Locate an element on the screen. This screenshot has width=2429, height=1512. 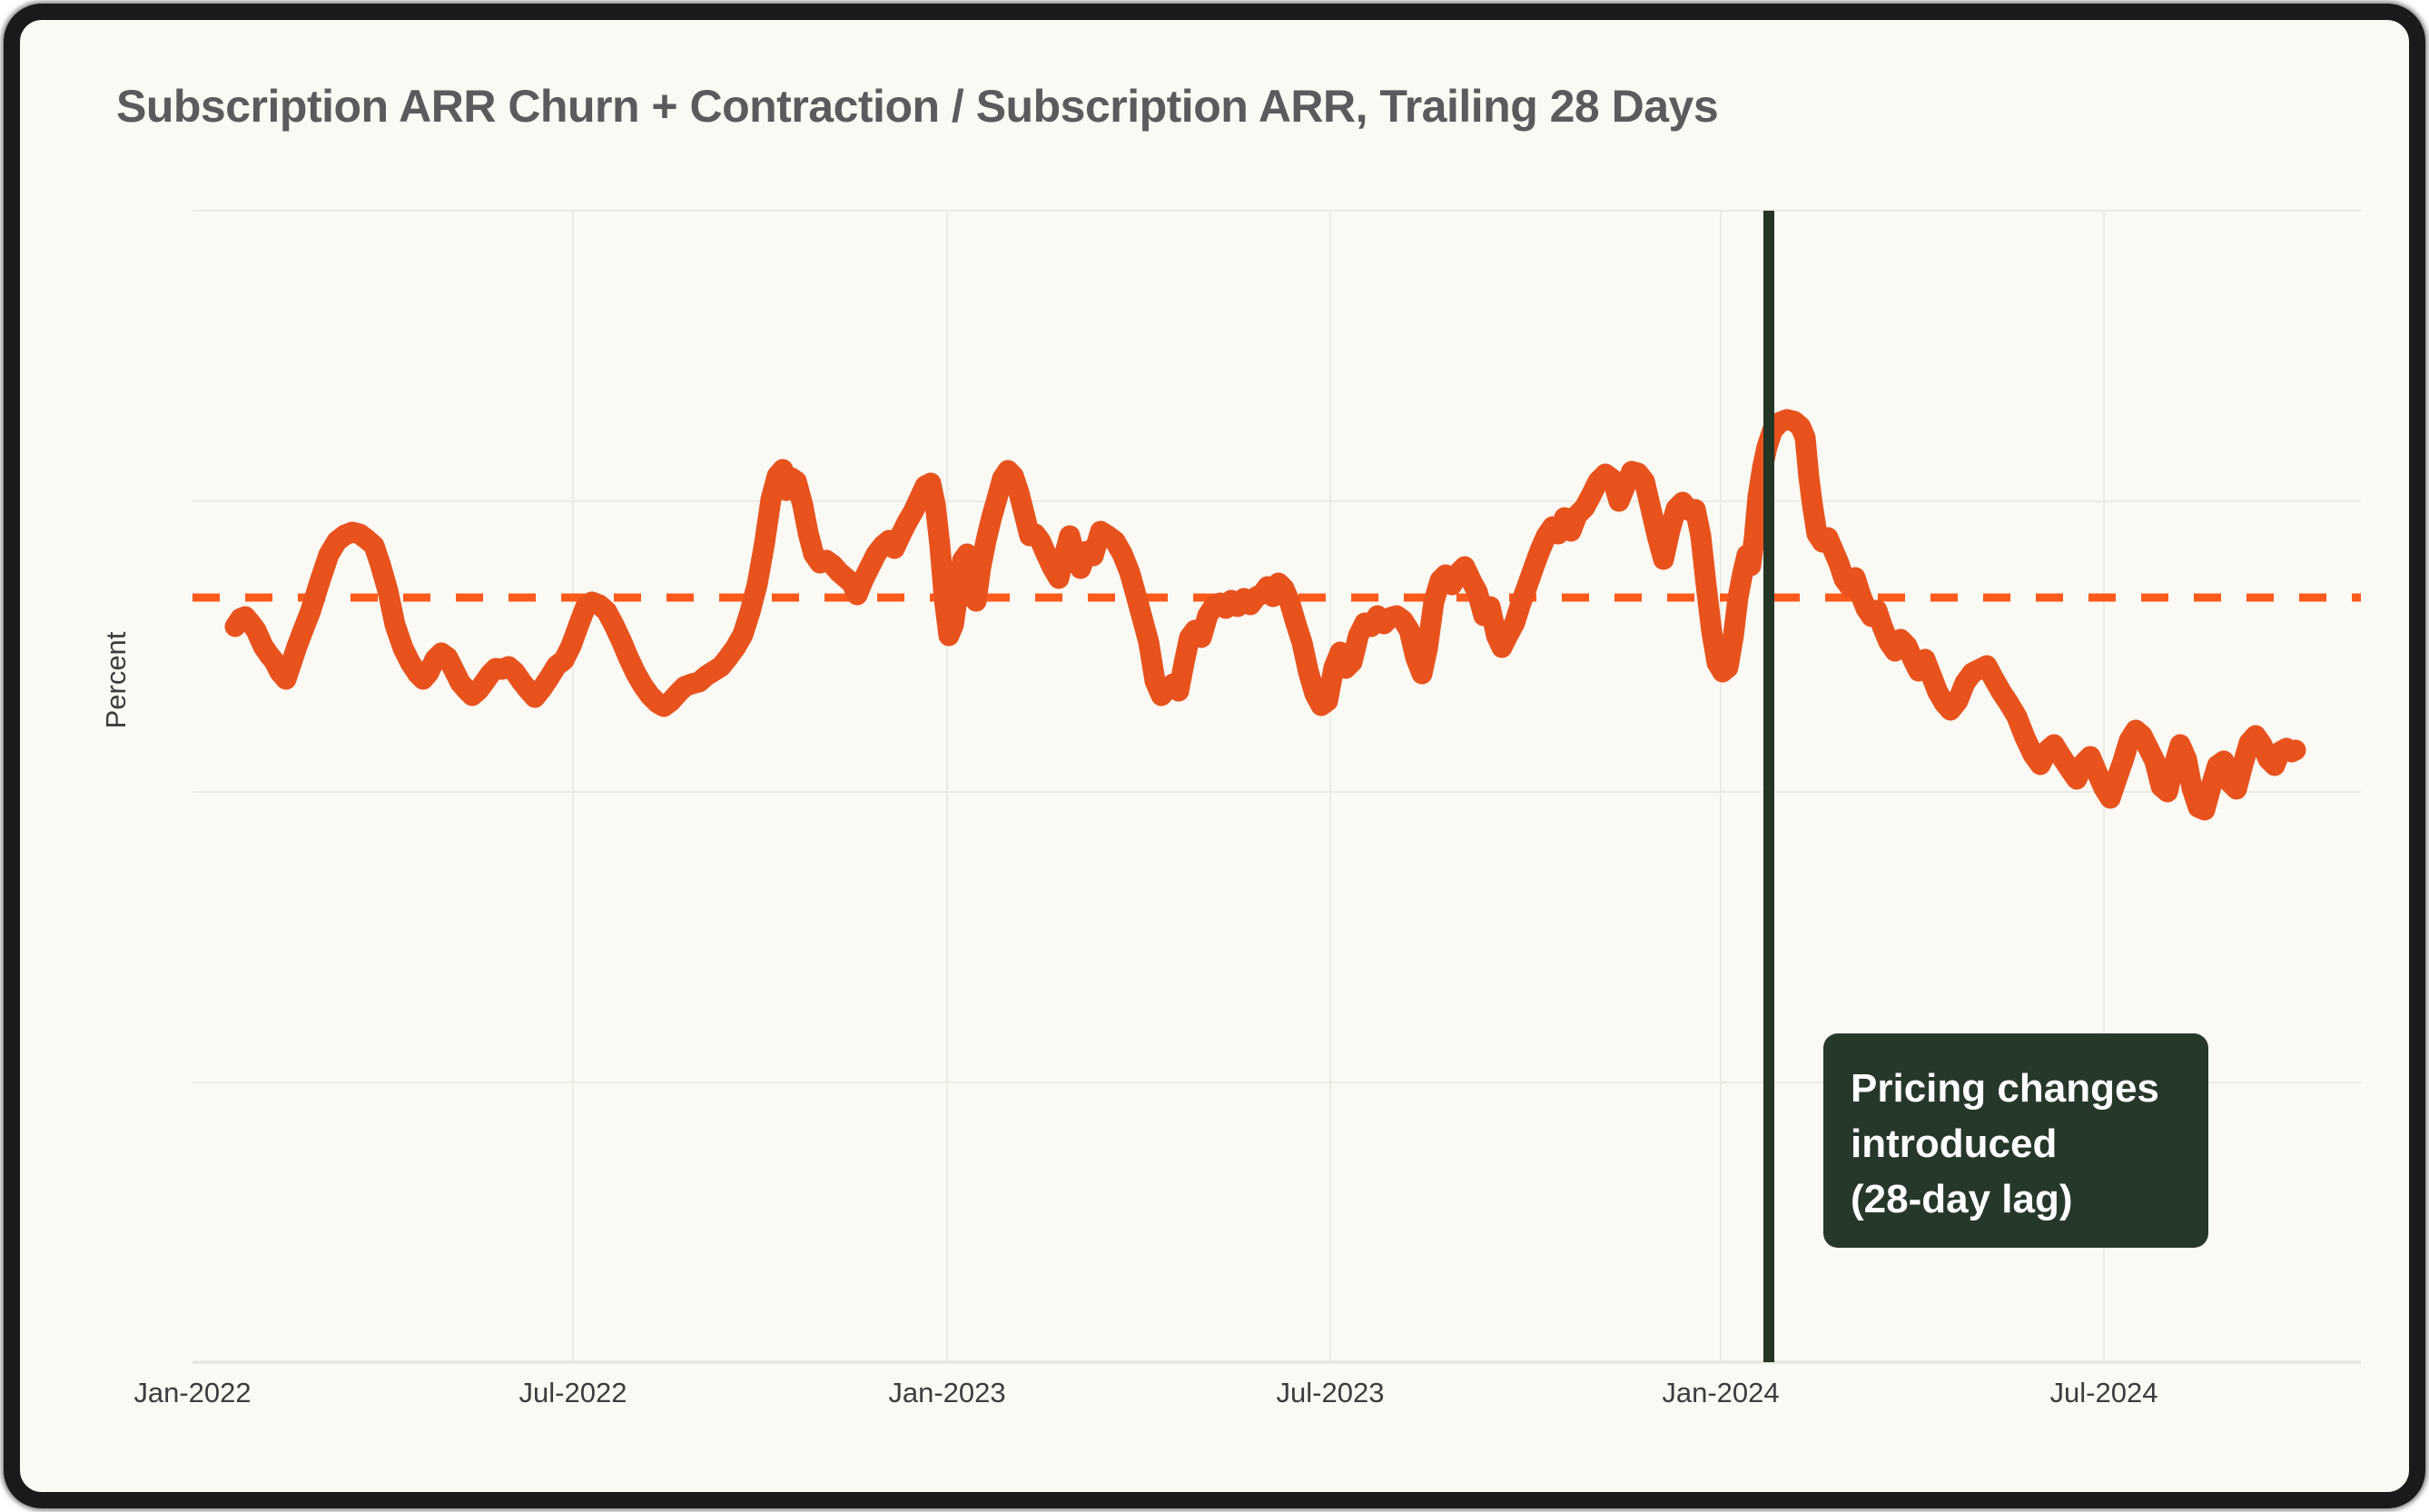
annotation-line: introduced is located at coordinates (1954, 1144).